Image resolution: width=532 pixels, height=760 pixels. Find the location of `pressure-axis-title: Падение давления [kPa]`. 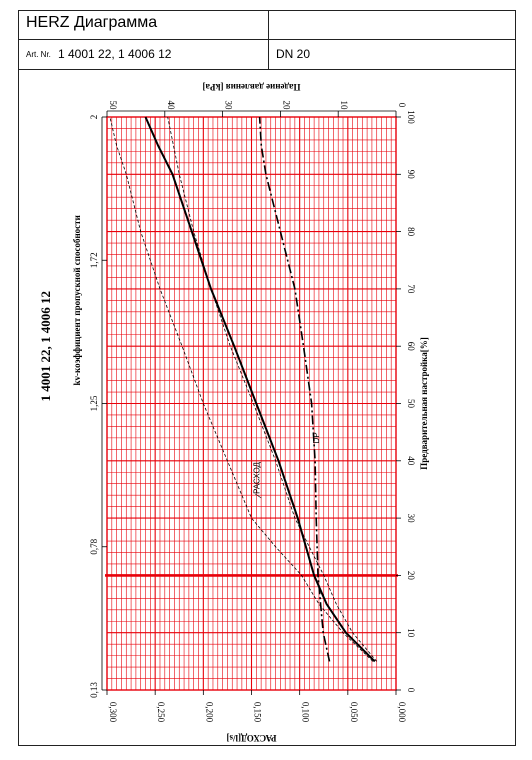

pressure-axis-title: Падение давления [kPa] is located at coordinates (252, 87).